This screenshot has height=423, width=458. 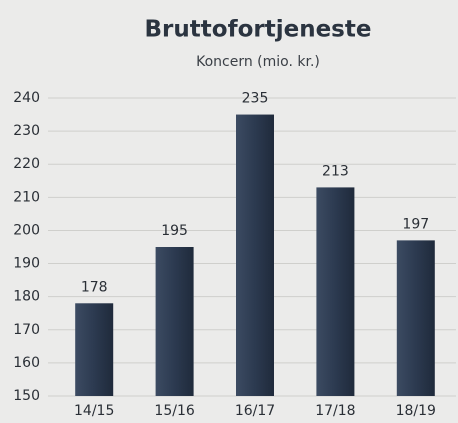 I want to click on y-tick-label: 210, so click(x=26, y=197).